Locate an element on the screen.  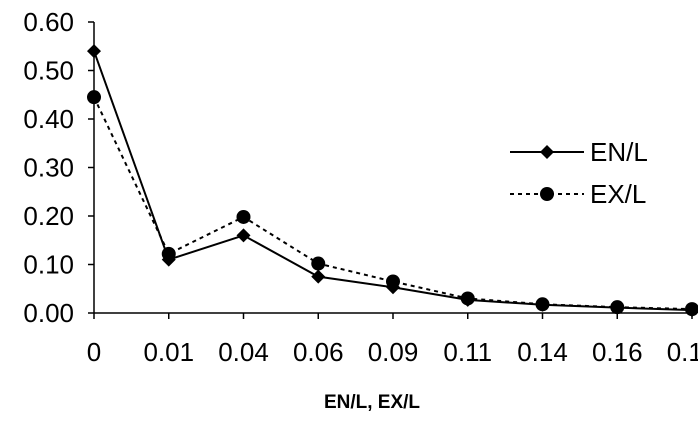
legend-entry: EN/L is located at coordinates (579, 152).